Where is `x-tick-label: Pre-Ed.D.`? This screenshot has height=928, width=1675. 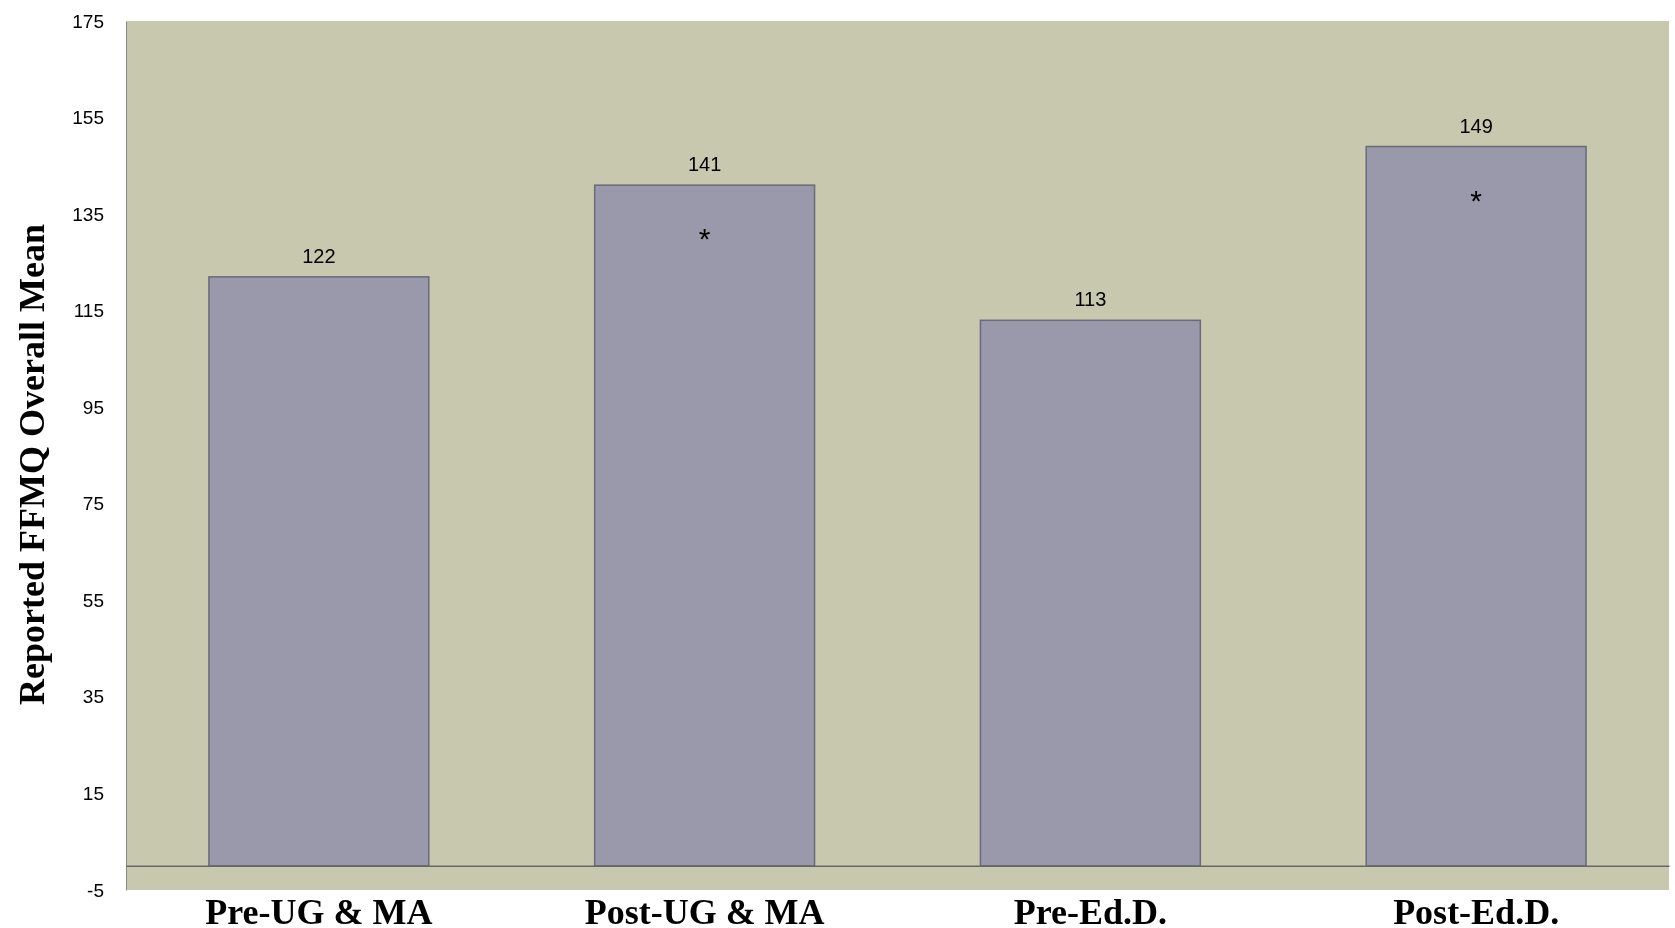 x-tick-label: Pre-Ed.D. is located at coordinates (1090, 910).